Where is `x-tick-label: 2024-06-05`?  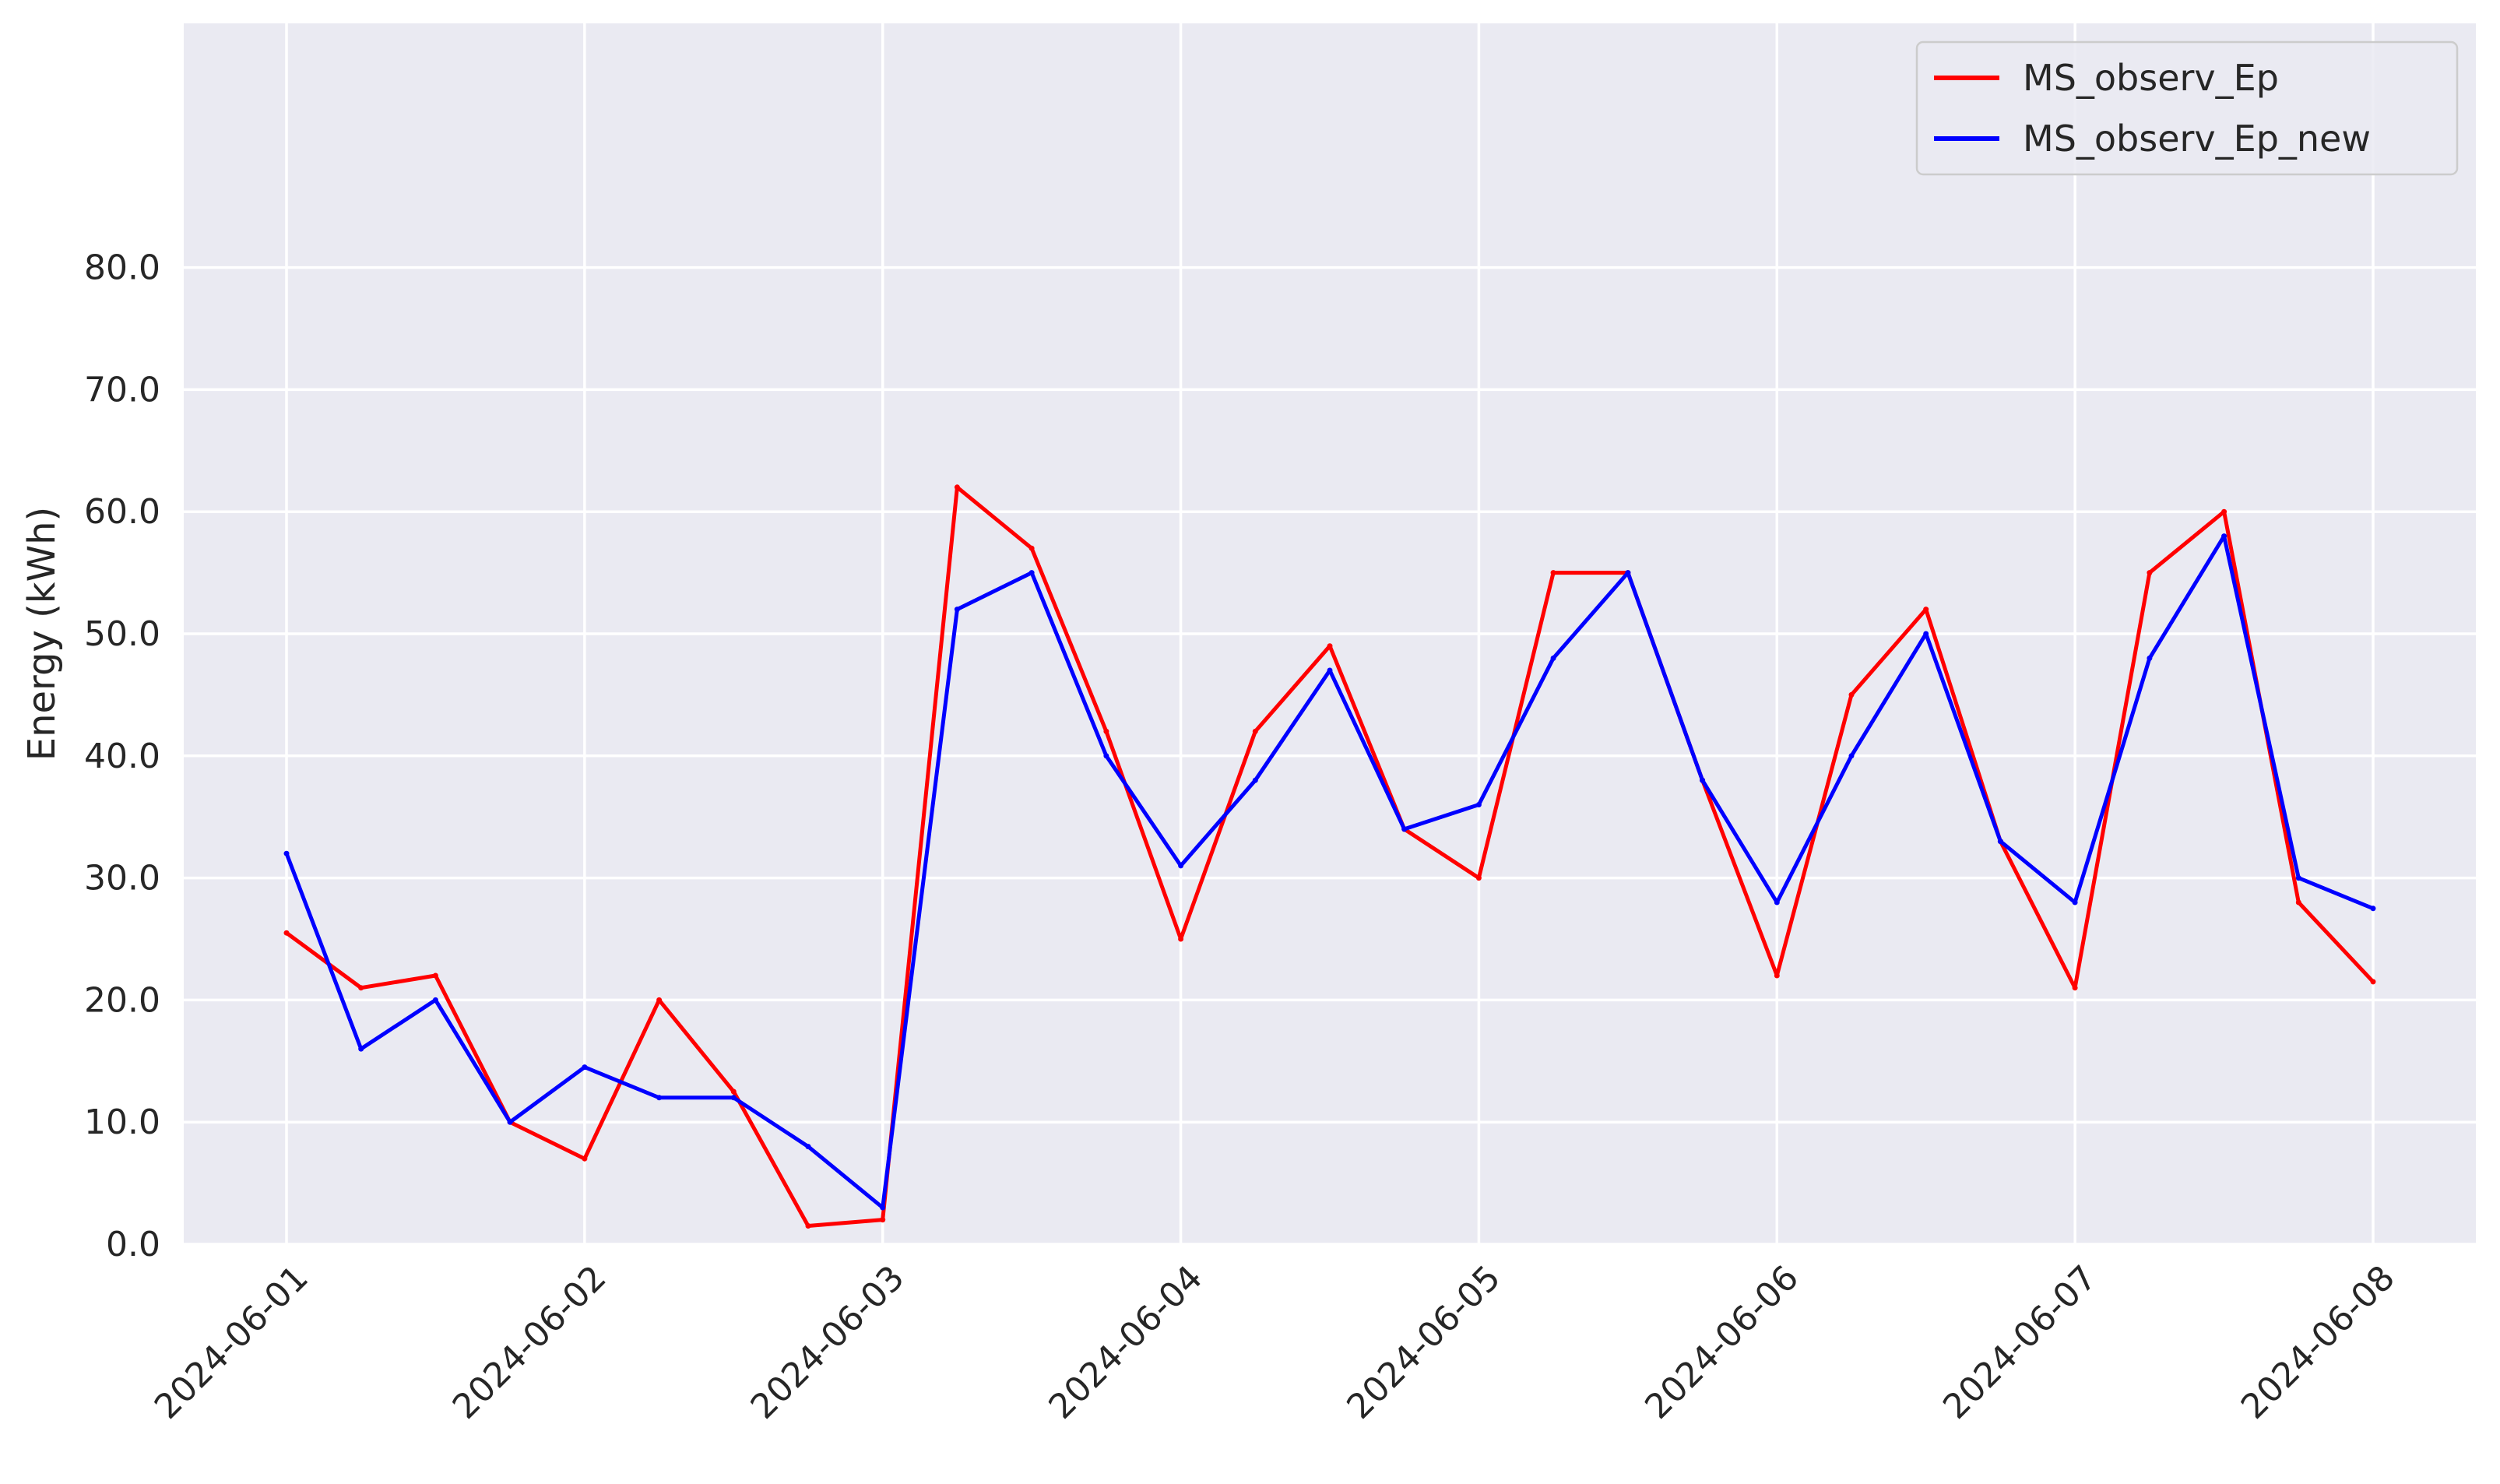 x-tick-label: 2024-06-05 is located at coordinates (1423, 1342).